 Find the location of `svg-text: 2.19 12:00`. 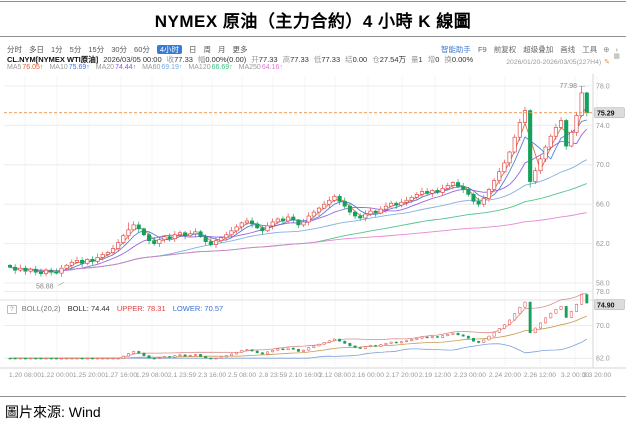

svg-text: 2.19 12:00 is located at coordinates (435, 375).